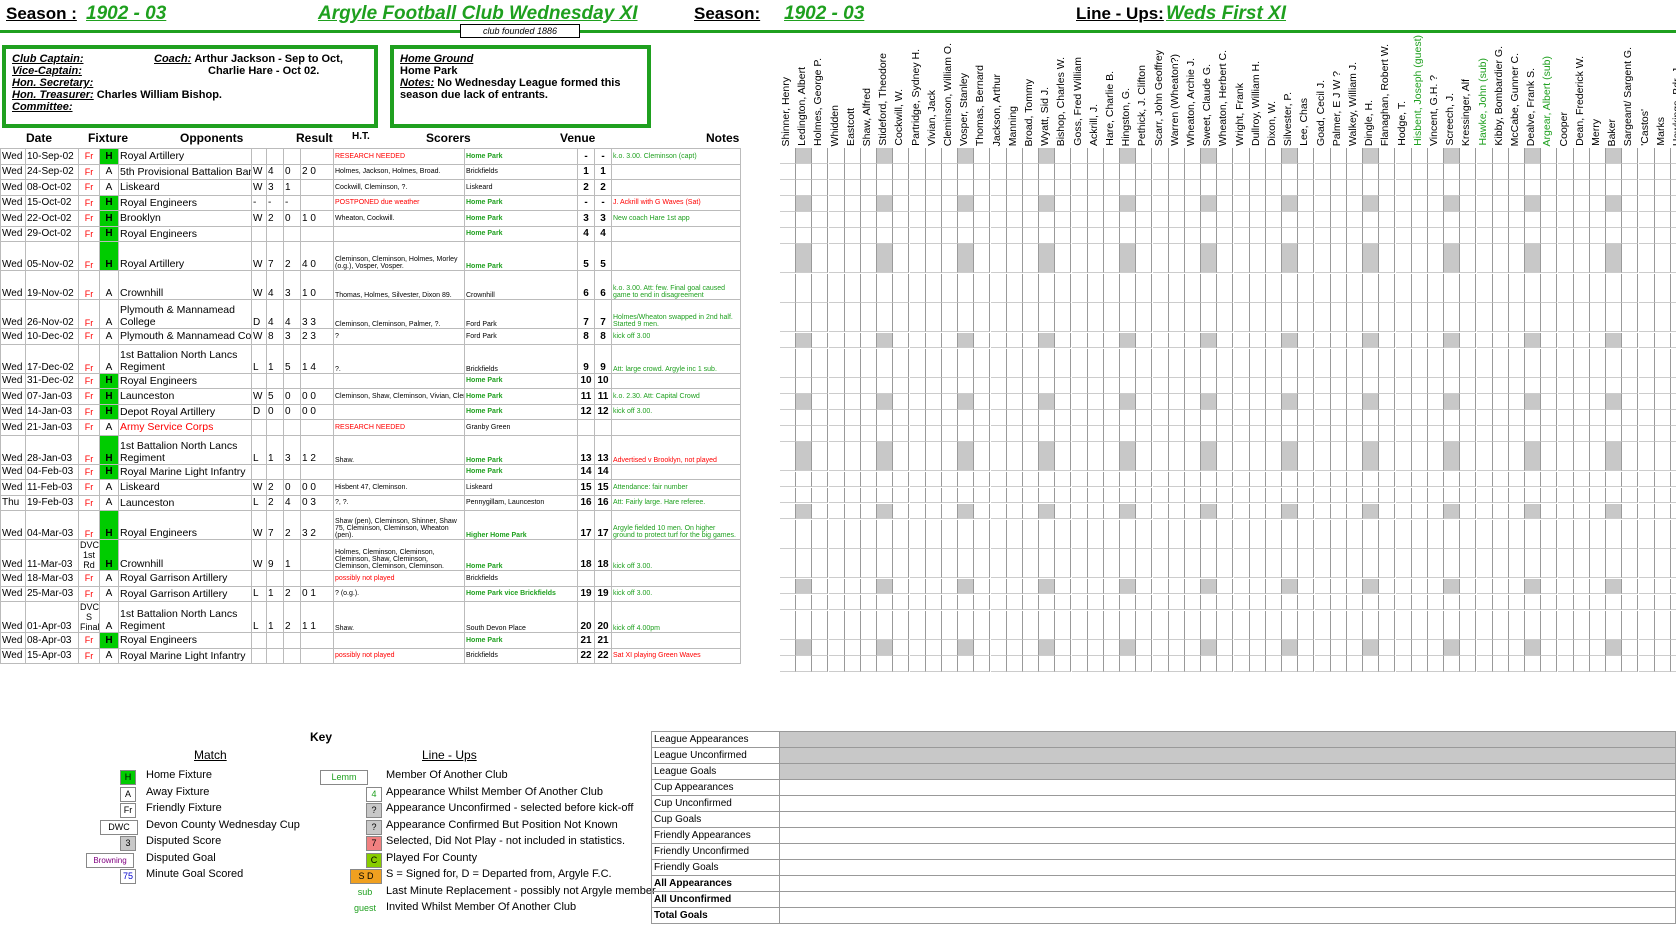 The image size is (1676, 939). Describe the element at coordinates (185, 502) in the screenshot. I see `cell-opponent: Launceston` at that location.